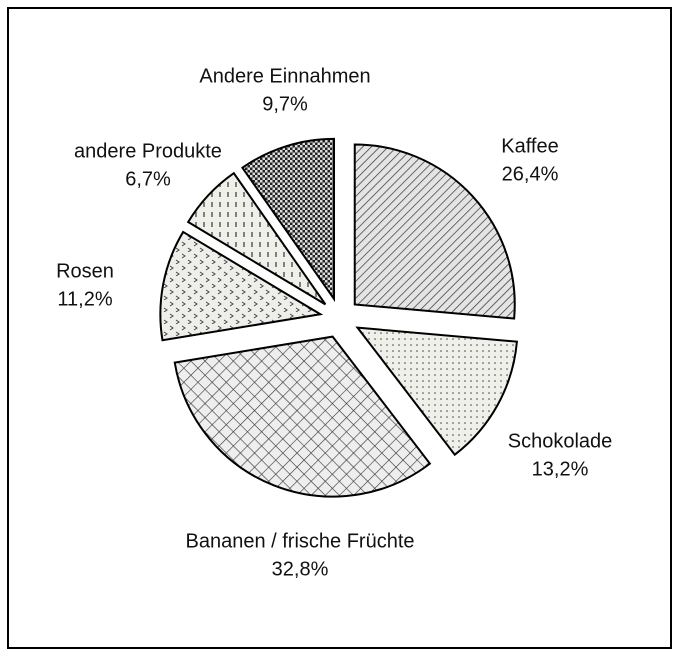  I want to click on slice-value: 13,2%, so click(560, 469).